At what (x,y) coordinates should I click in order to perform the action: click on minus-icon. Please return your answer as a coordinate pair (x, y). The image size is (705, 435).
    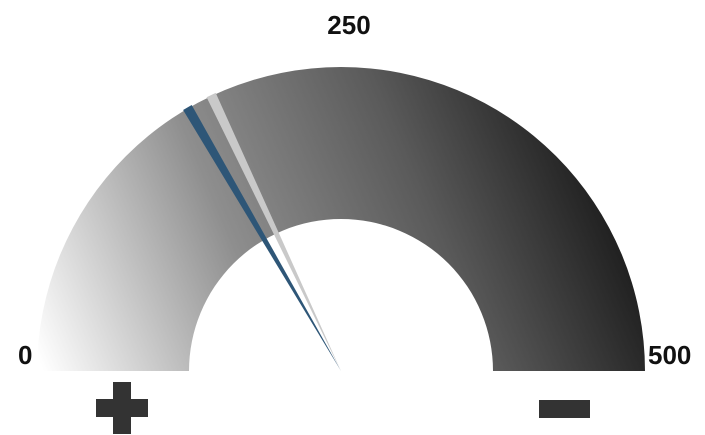
    Looking at the image, I should click on (564, 409).